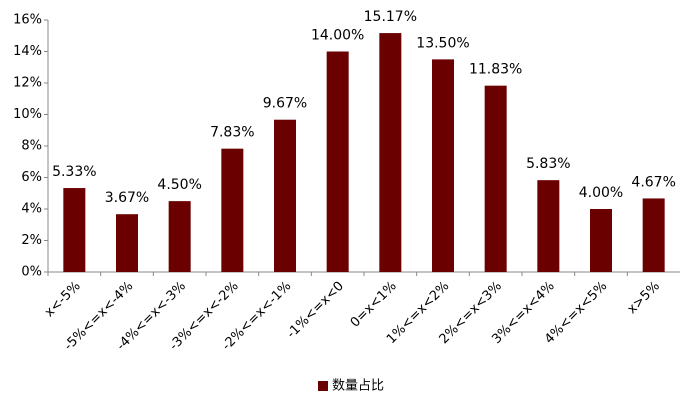  I want to click on y-tick-label: 14%, so click(27, 51).